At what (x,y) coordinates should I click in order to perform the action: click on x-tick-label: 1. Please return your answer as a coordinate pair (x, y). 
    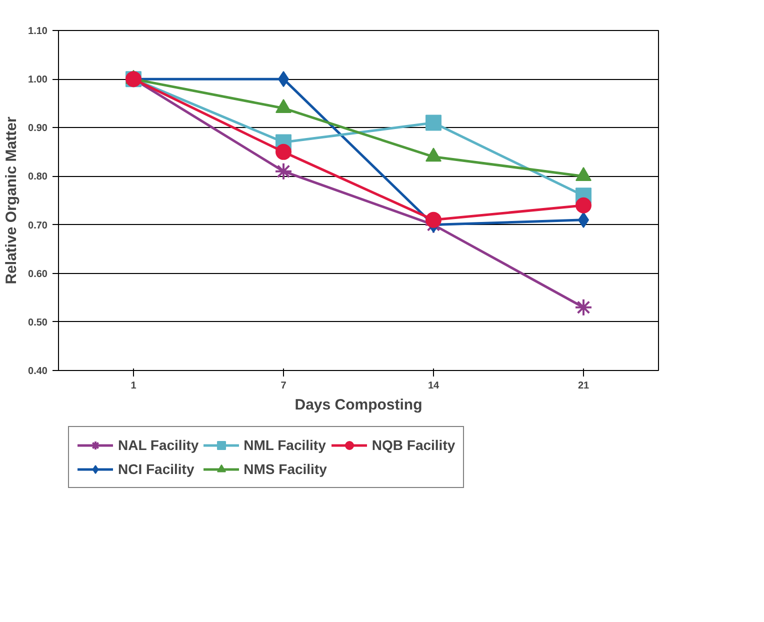
    Looking at the image, I should click on (133, 386).